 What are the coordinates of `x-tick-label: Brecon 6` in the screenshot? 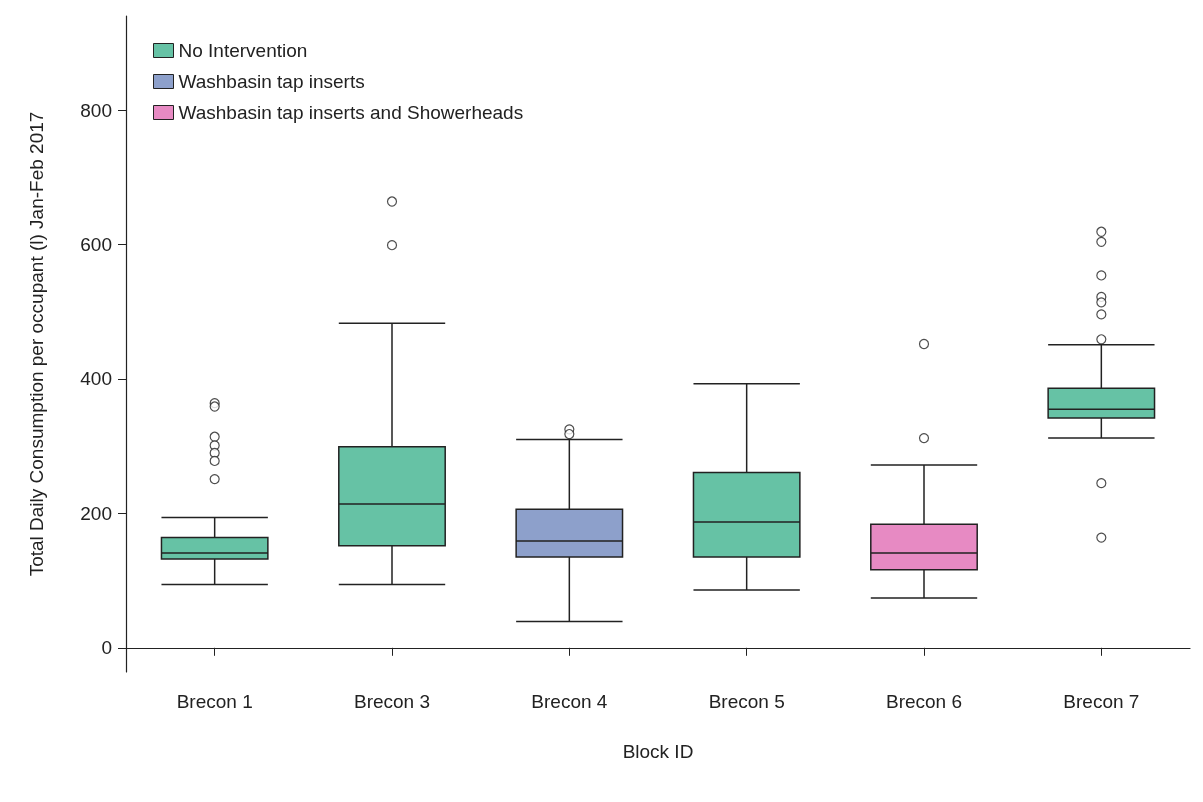 It's located at (924, 701).